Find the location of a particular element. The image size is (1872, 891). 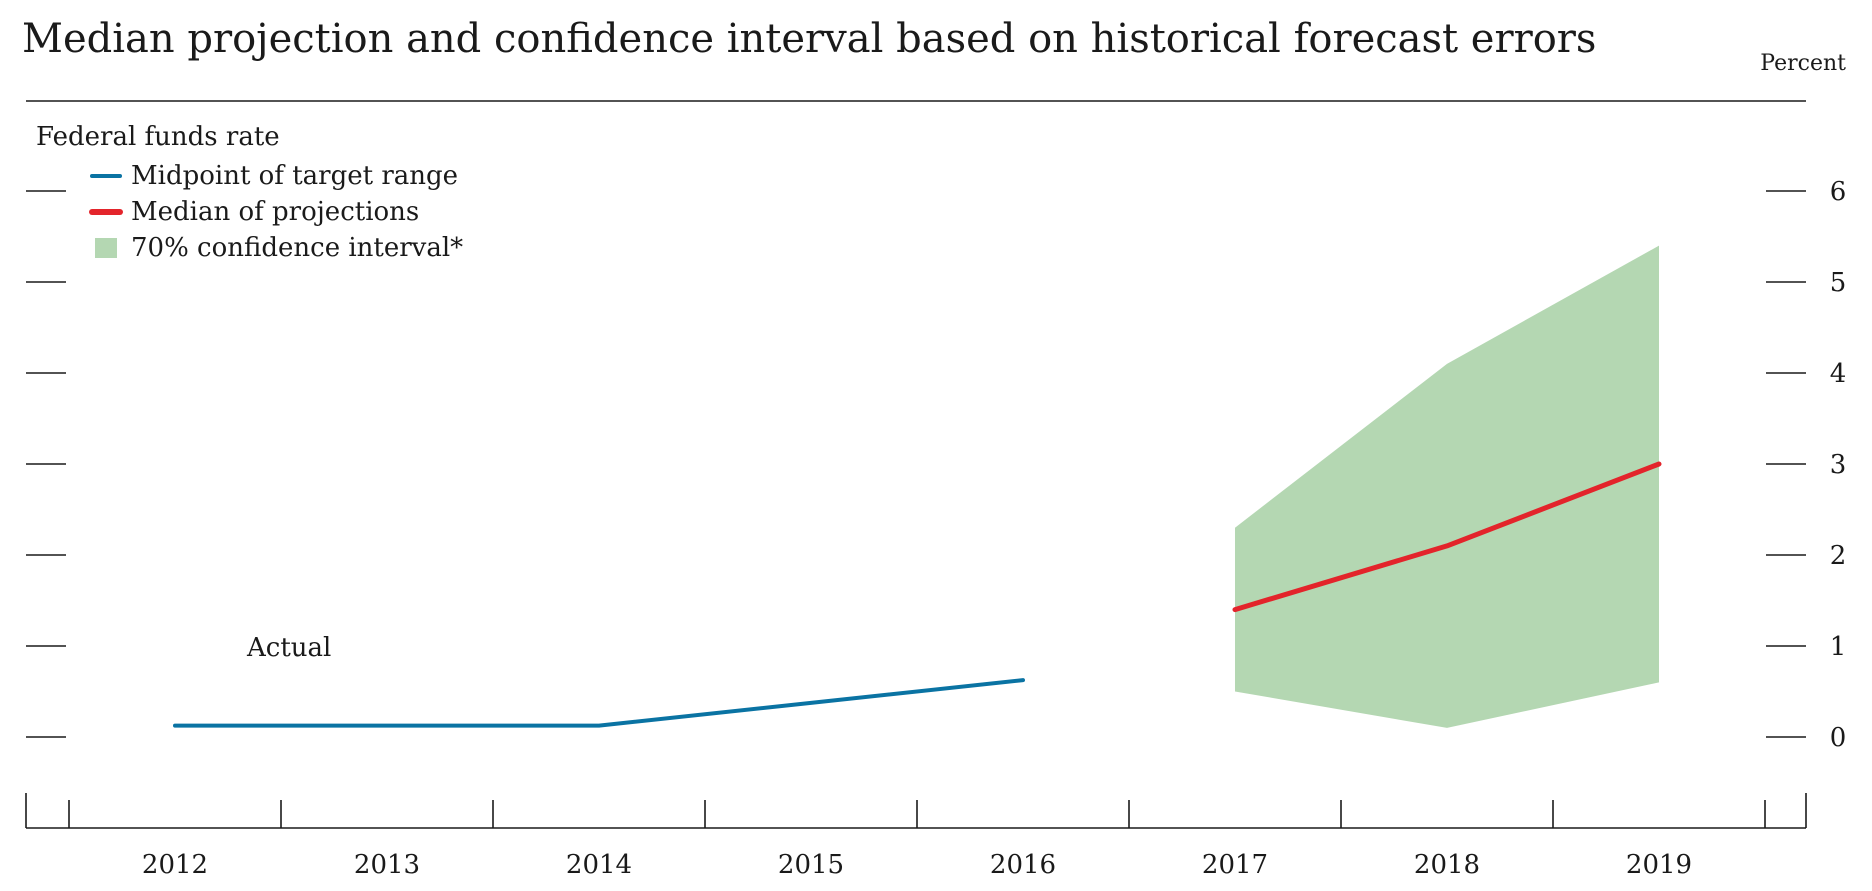

y-tick-label: 2 is located at coordinates (1838, 556).